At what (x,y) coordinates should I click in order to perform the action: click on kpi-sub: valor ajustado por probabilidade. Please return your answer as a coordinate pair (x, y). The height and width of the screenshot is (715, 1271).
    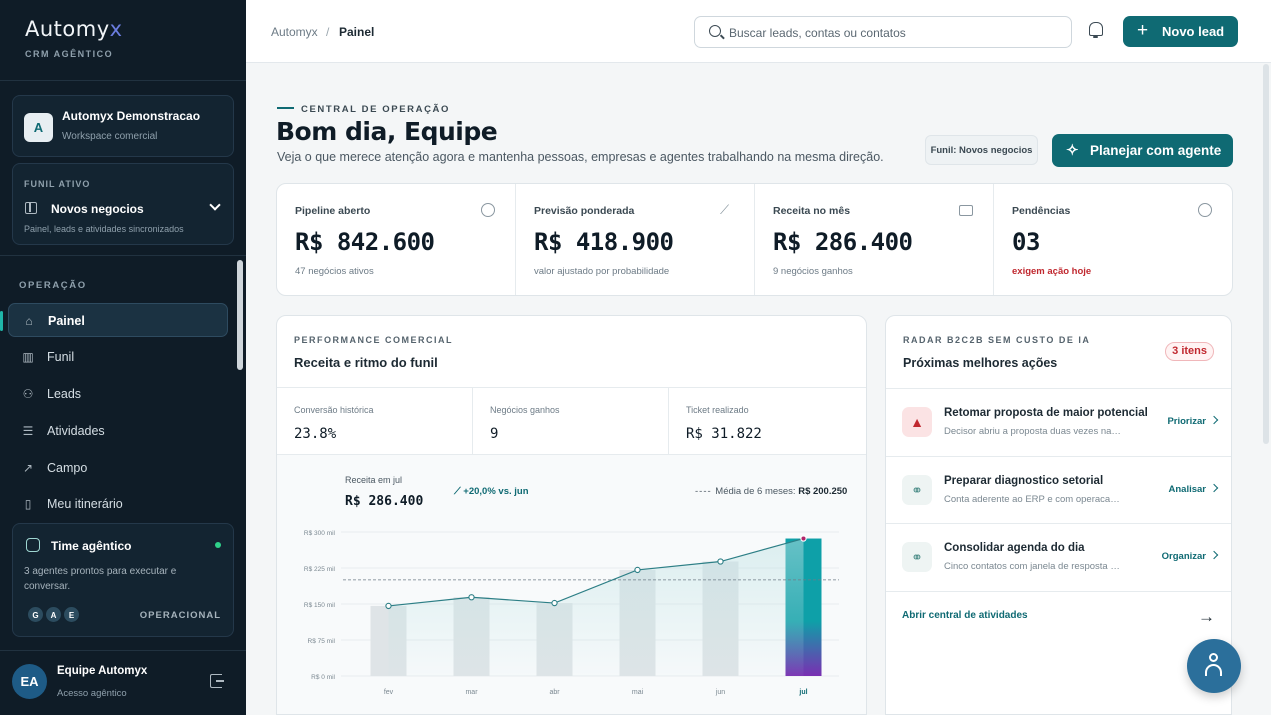
    Looking at the image, I should click on (602, 271).